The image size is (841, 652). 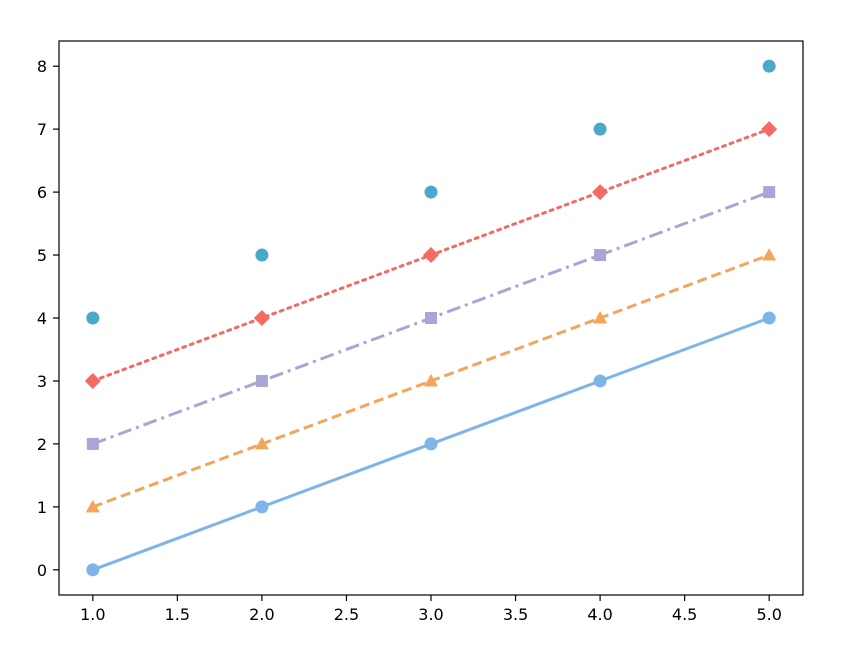 I want to click on x-tick-label: 4.5, so click(x=684, y=614).